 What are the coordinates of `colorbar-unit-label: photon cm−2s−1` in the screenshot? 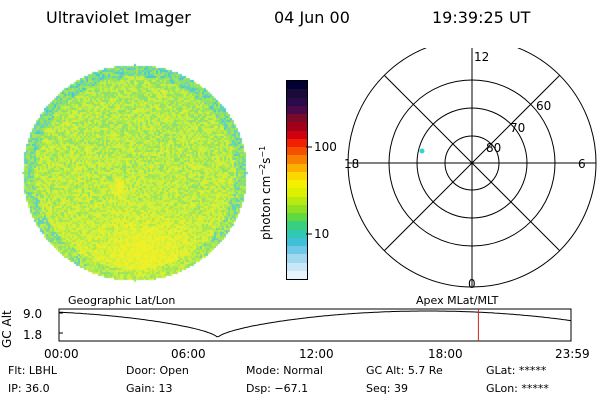 It's located at (265, 192).